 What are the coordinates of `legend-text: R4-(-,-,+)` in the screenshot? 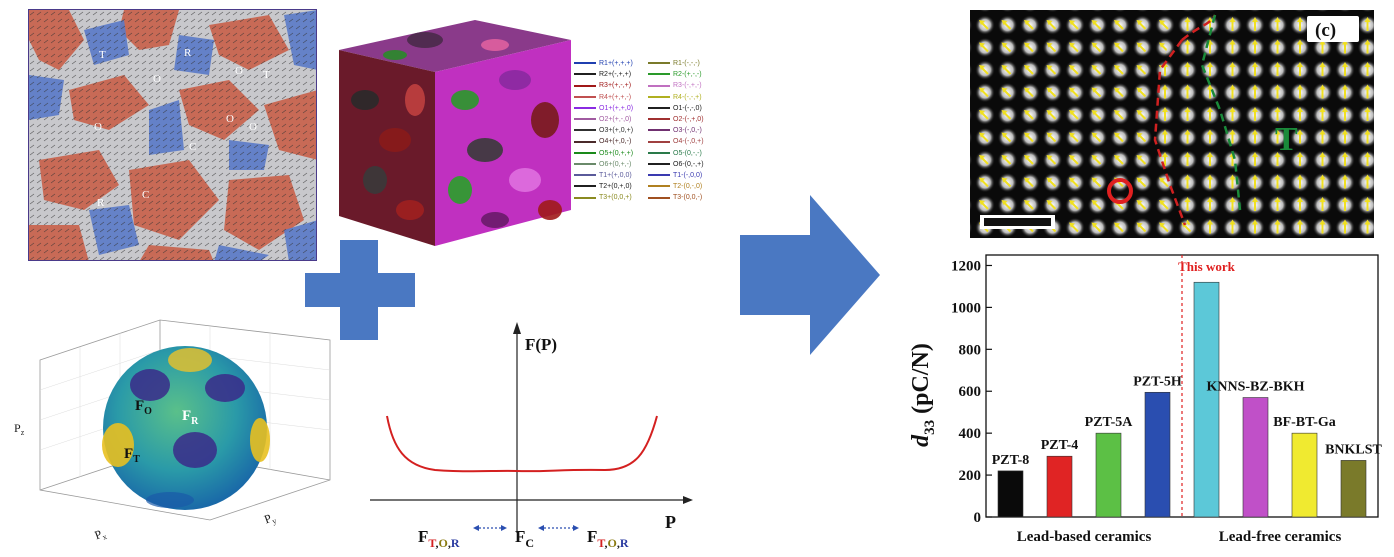 It's located at (687, 97).